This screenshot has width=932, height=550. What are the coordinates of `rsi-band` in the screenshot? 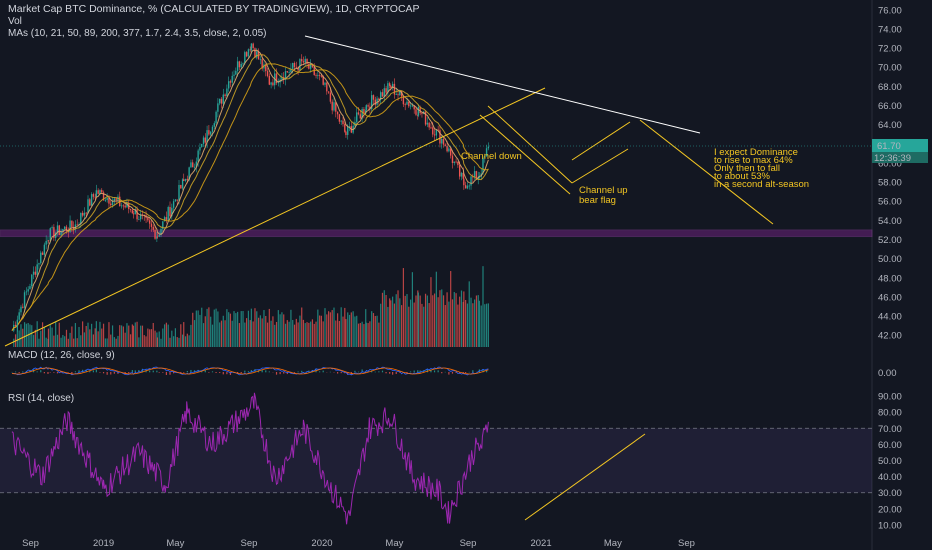 It's located at (436, 460).